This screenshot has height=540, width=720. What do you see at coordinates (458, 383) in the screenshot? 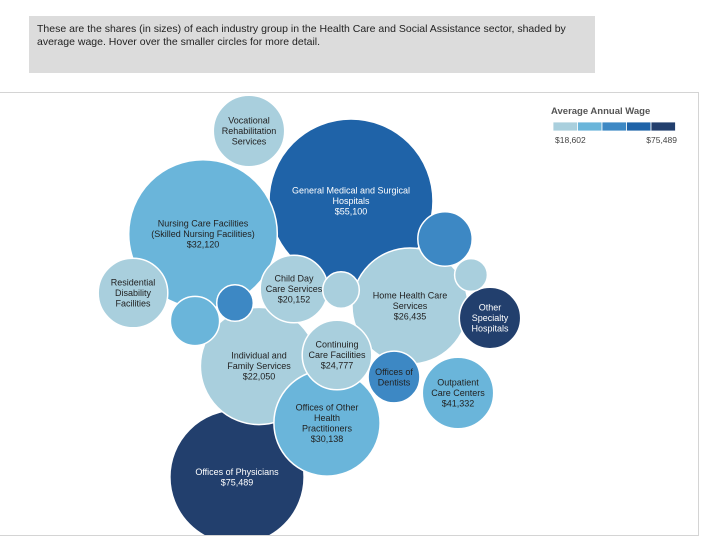
I see `bubble-label: Outpatient` at bounding box center [458, 383].